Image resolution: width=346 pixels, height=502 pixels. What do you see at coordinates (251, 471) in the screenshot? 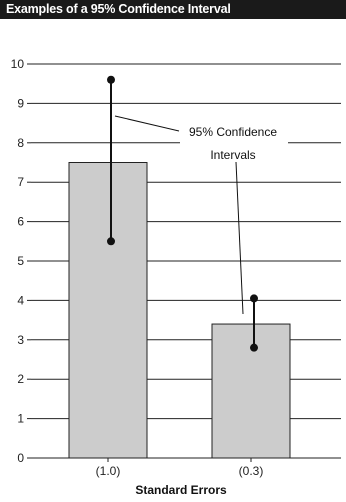
I see `x-tick-label: (0.3)` at bounding box center [251, 471].